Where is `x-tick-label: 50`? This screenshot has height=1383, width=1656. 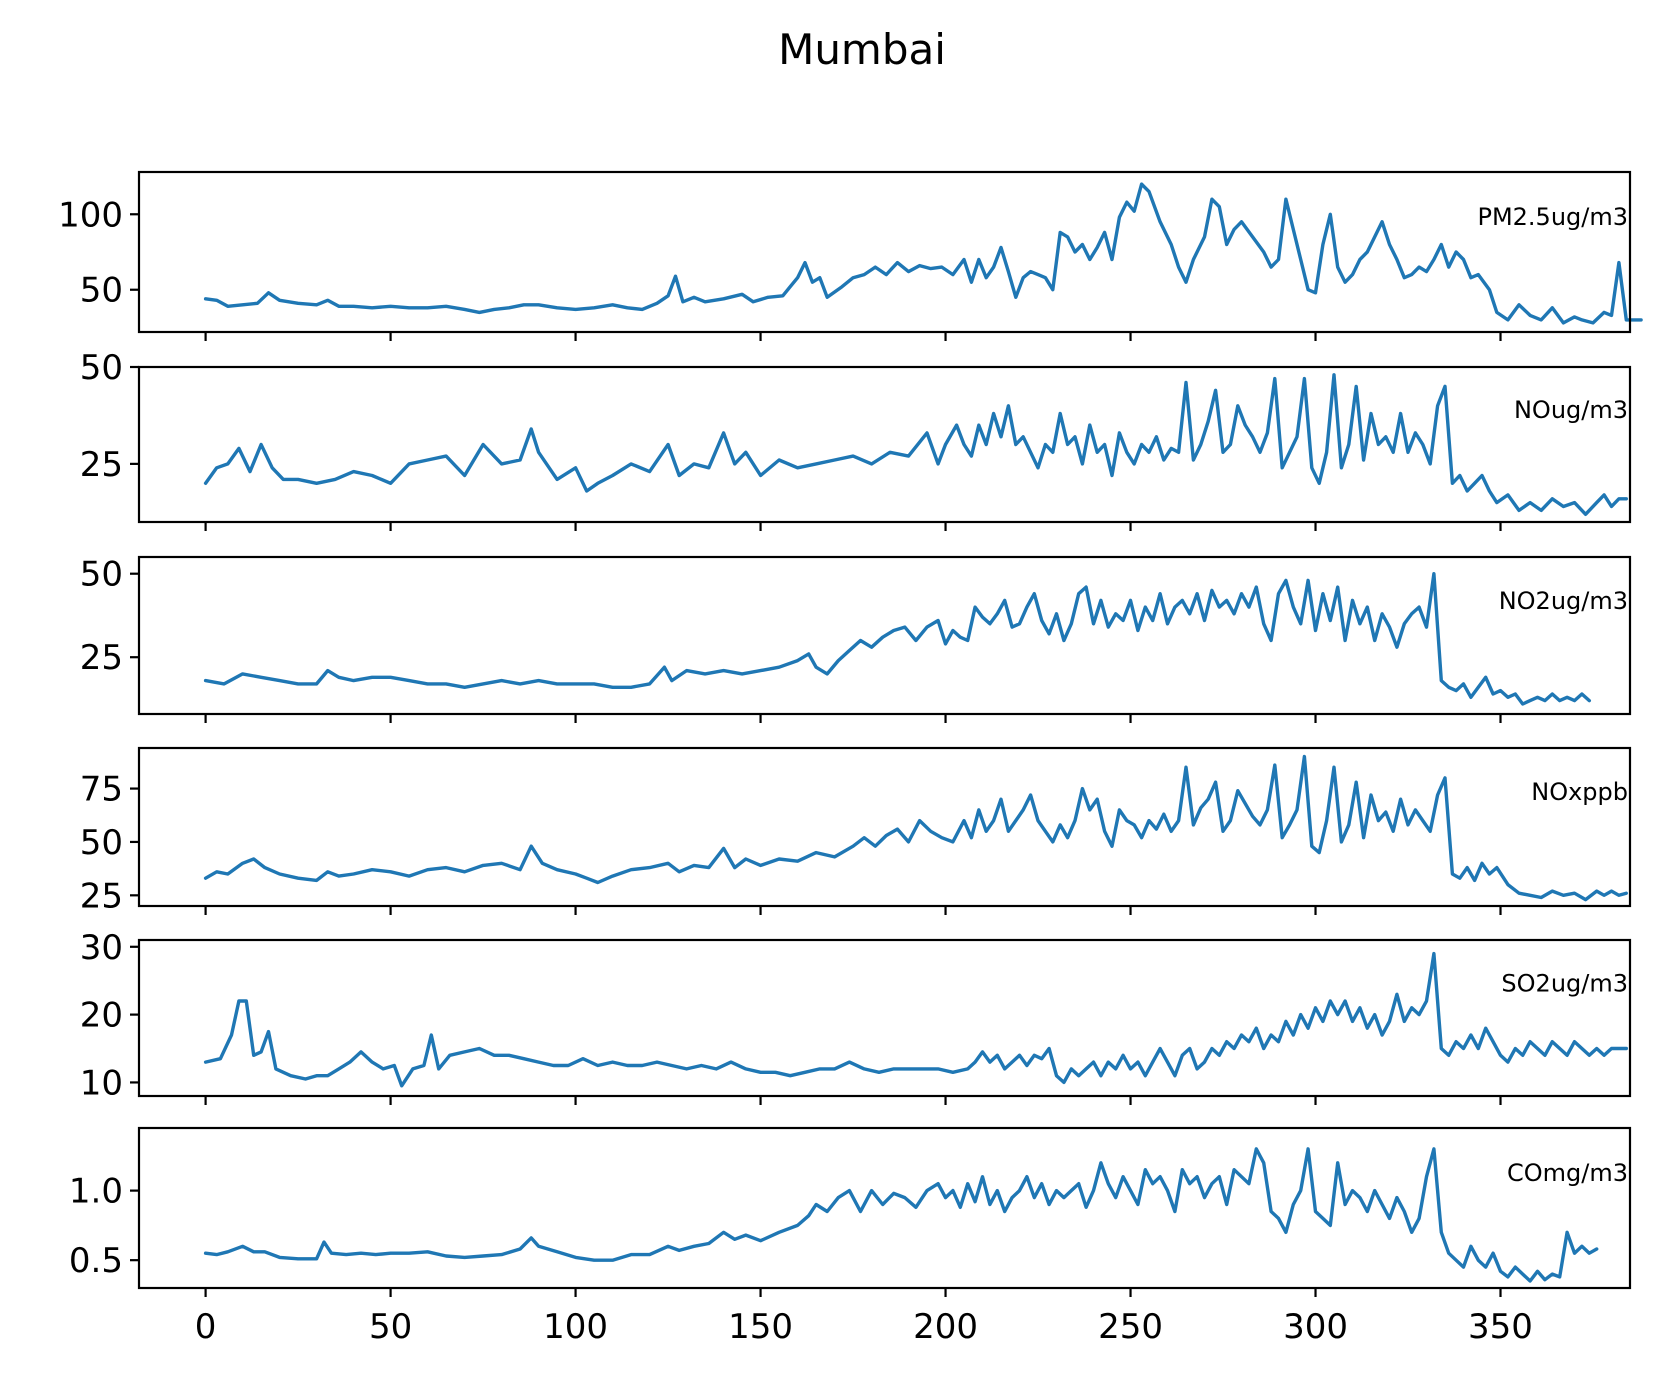 x-tick-label: 50 is located at coordinates (390, 1327).